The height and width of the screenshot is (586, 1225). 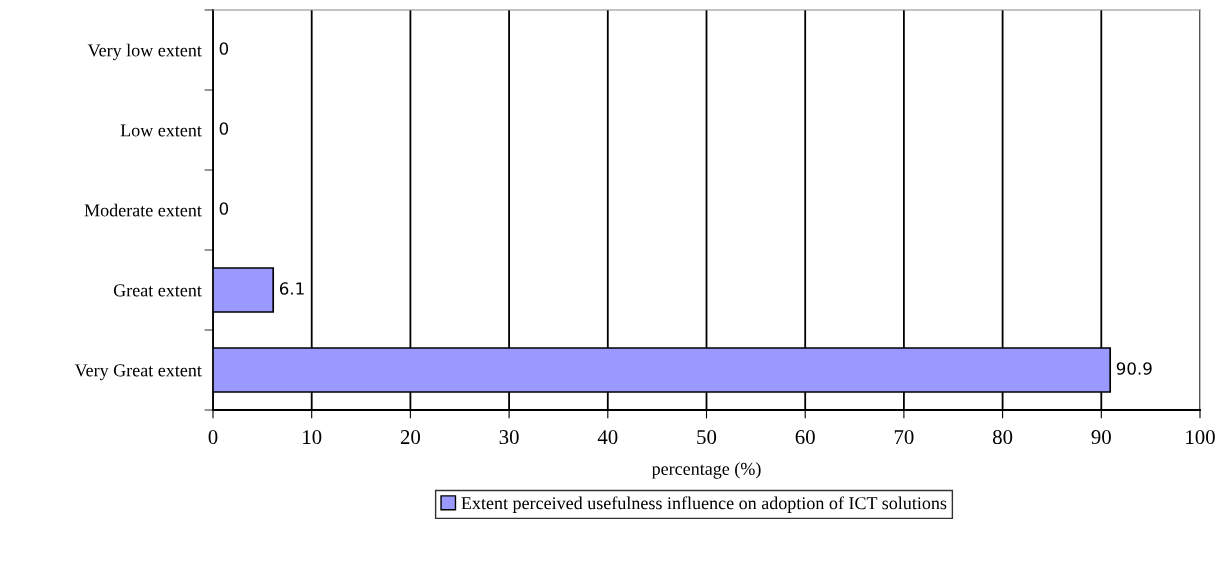 What do you see at coordinates (704, 504) in the screenshot?
I see `legend-label: Extent perceived usefulness influence on adoption of ICT solutions` at bounding box center [704, 504].